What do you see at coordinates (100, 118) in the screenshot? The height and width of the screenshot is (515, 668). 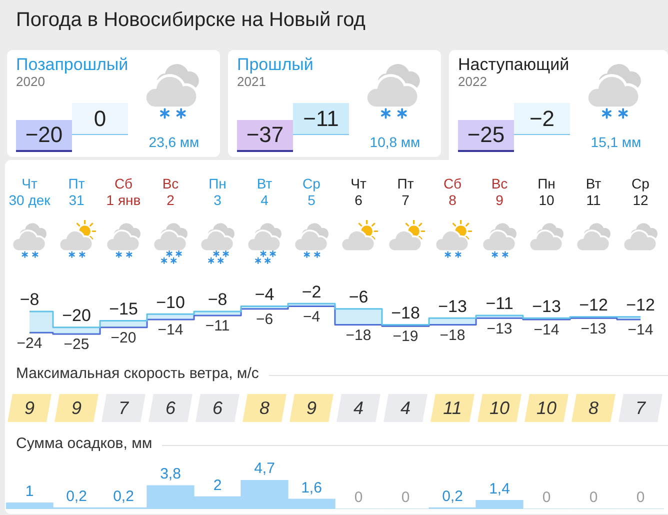 I see `text: 0` at bounding box center [100, 118].